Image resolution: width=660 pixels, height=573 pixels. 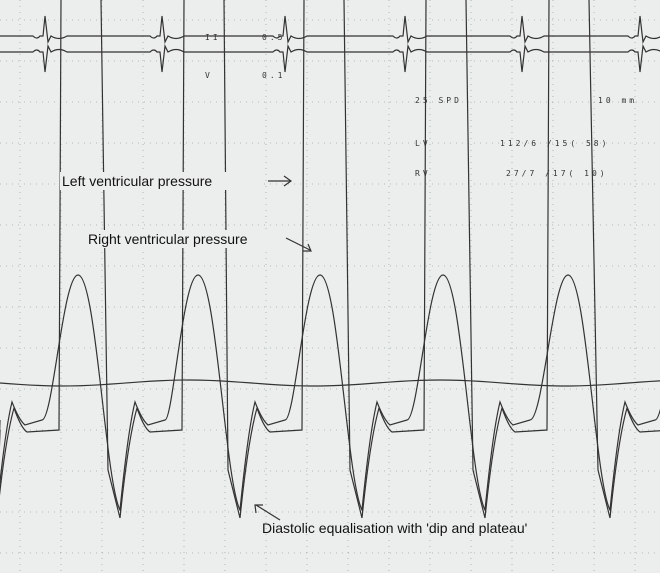 What do you see at coordinates (330, 383) in the screenshot?
I see `baseline-trace` at bounding box center [330, 383].